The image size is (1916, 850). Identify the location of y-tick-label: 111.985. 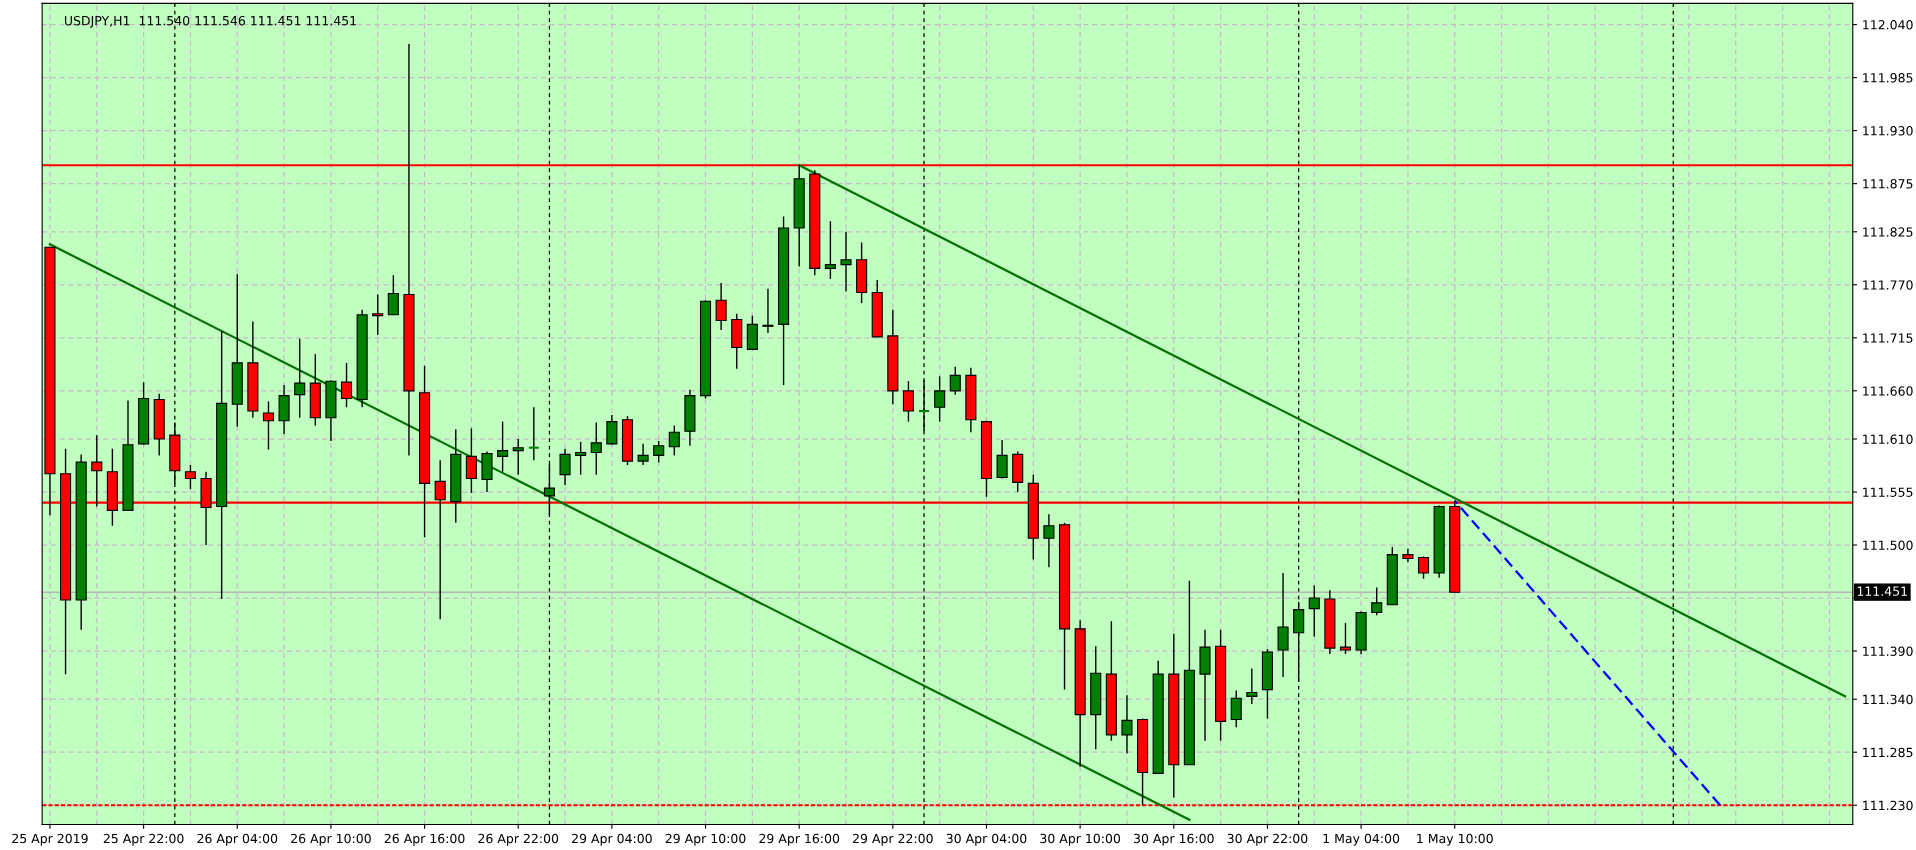
(1888, 78).